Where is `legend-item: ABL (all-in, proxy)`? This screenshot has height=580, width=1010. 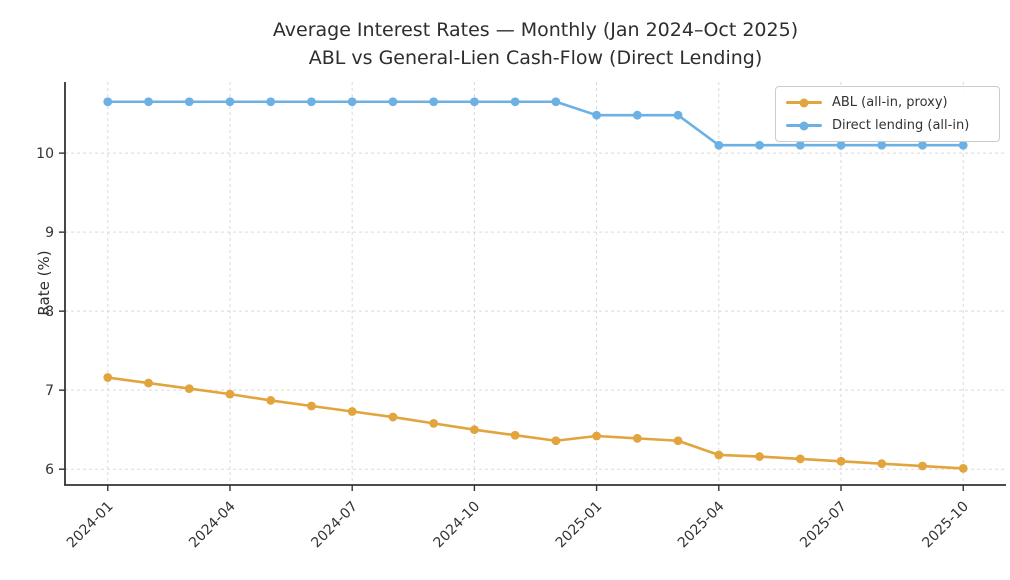 legend-item: ABL (all-in, proxy) is located at coordinates (887, 102).